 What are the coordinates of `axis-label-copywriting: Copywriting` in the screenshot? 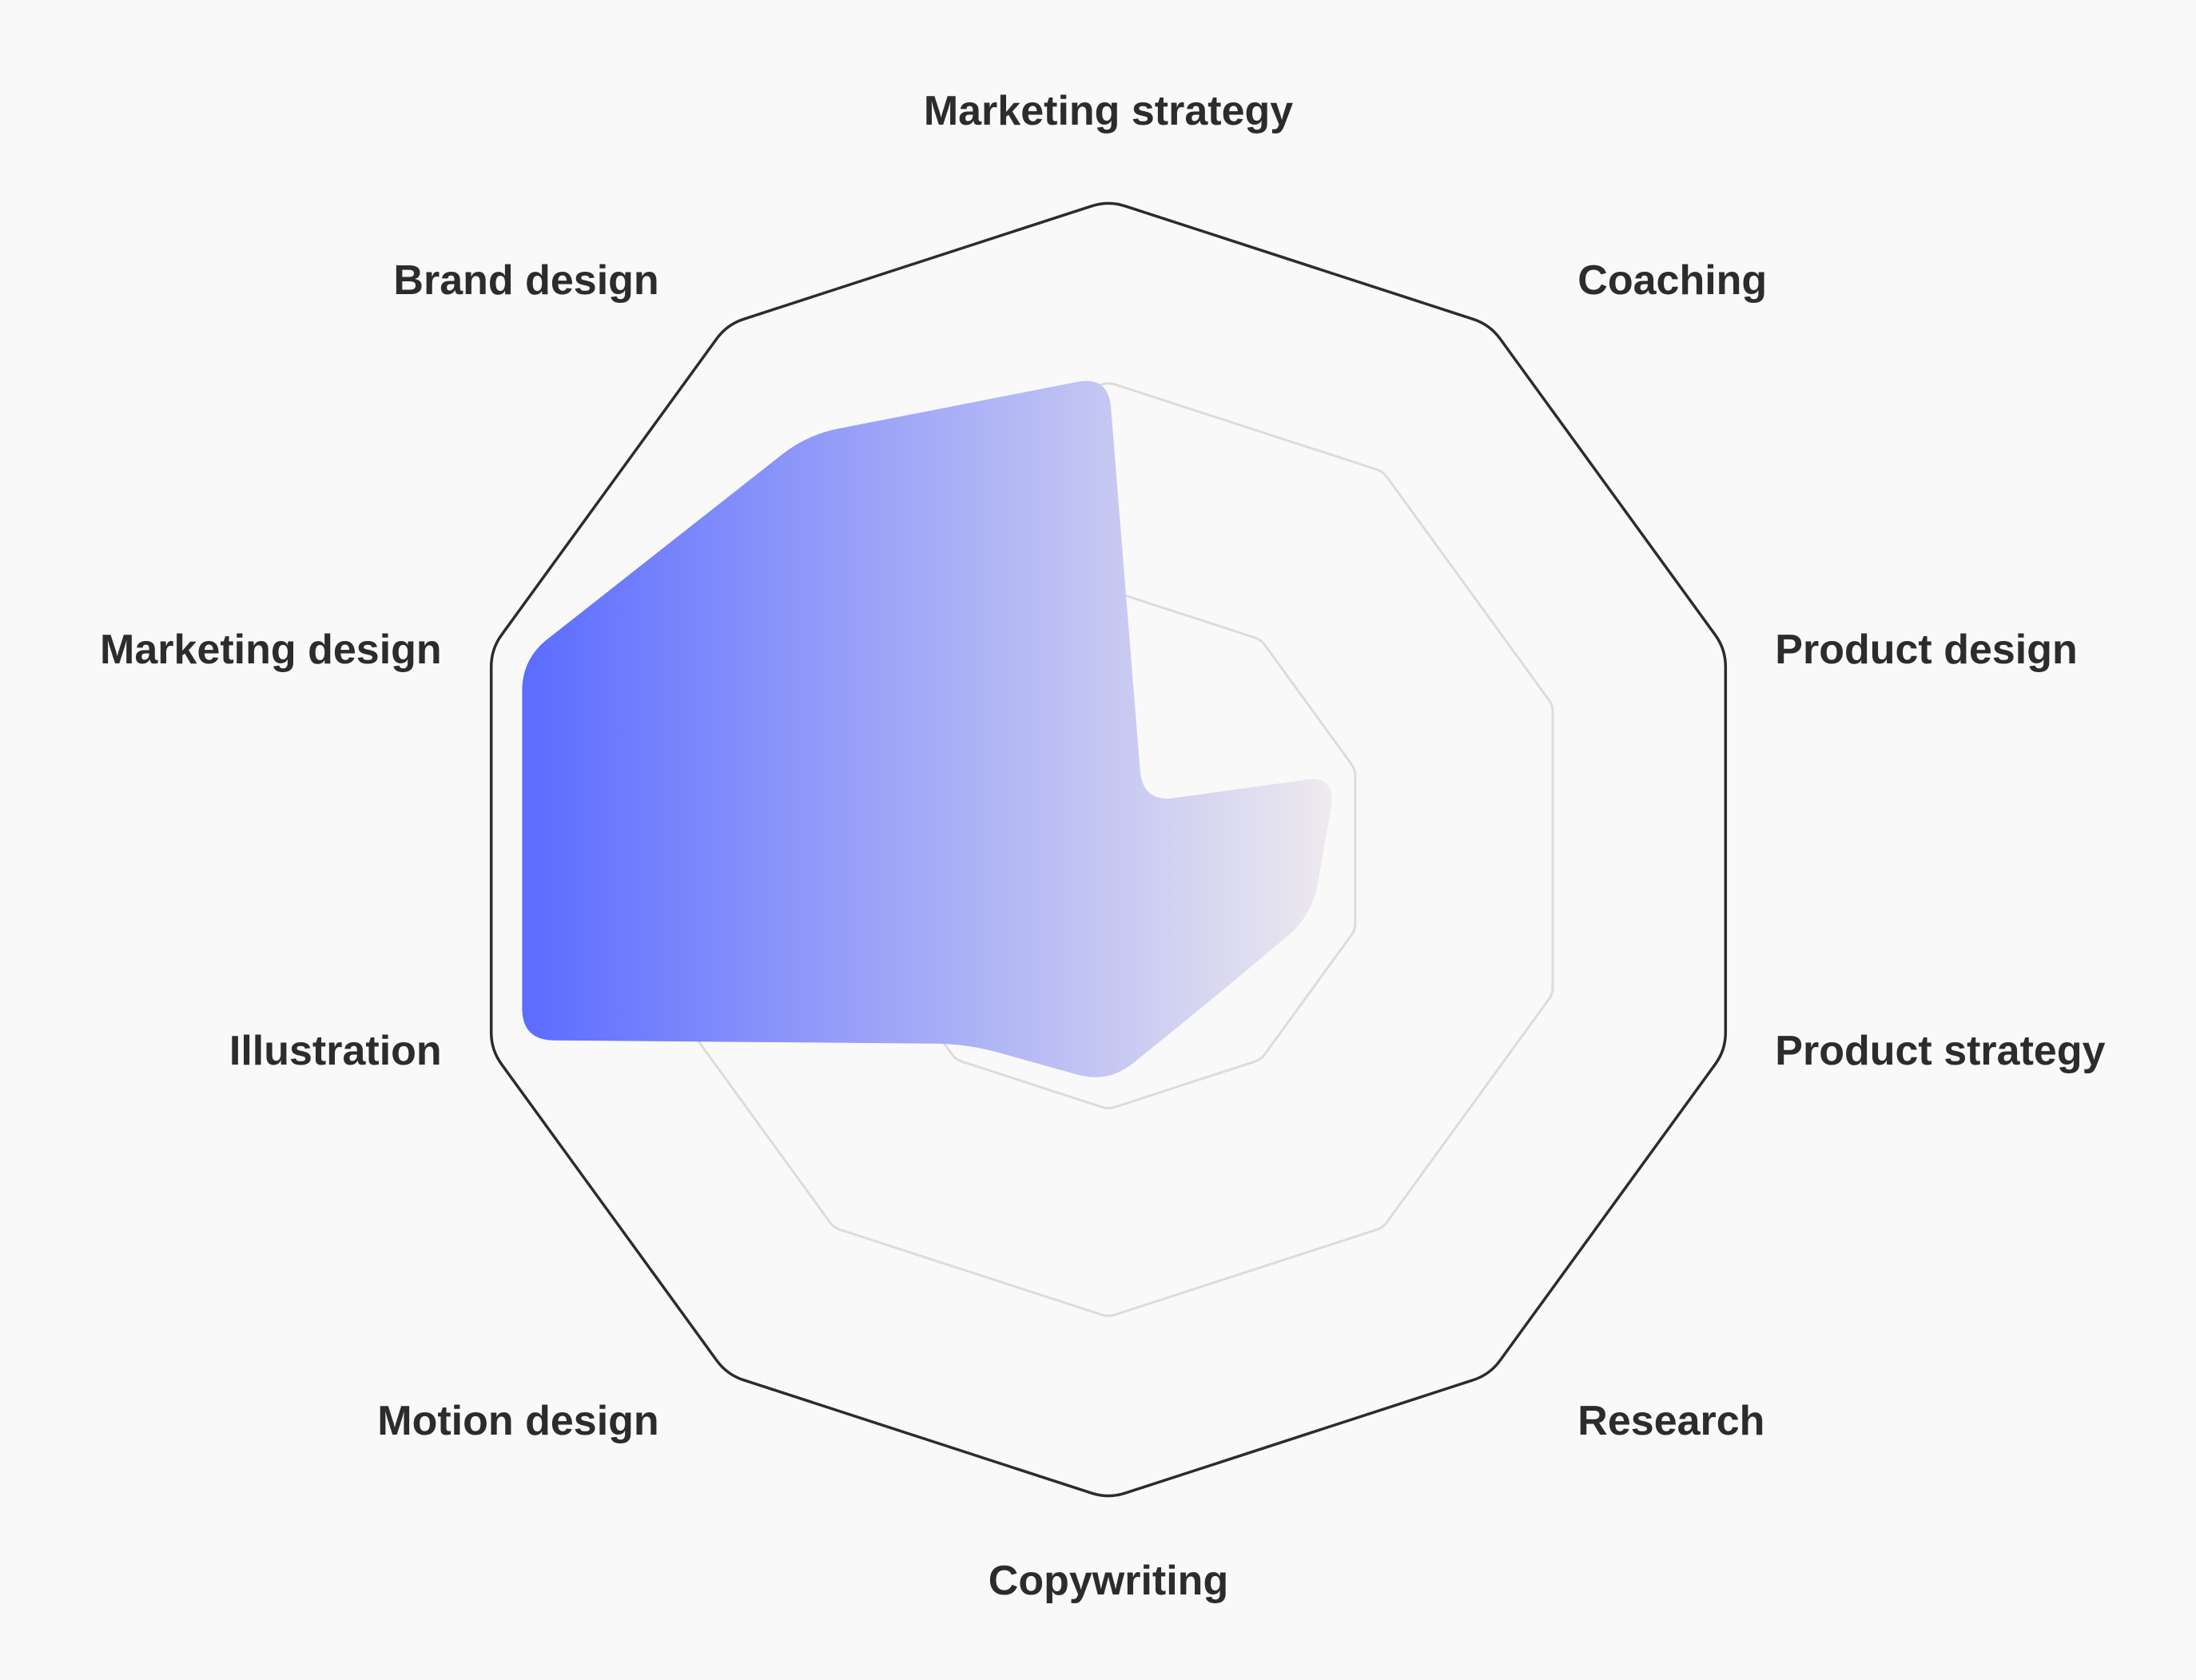 It's located at (1108, 1581).